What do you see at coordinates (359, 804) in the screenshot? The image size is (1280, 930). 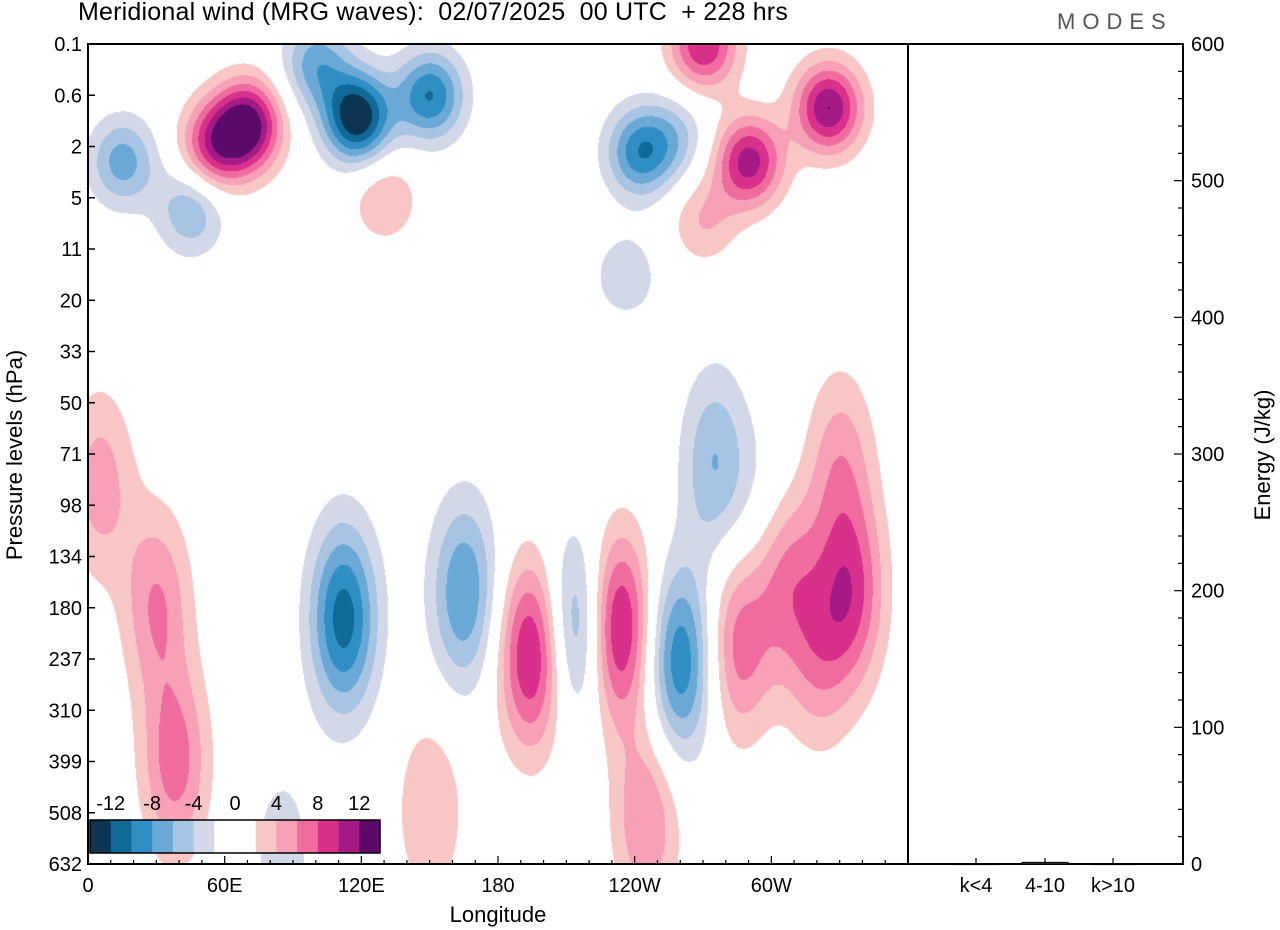 I see `colorbar-label: 12` at bounding box center [359, 804].